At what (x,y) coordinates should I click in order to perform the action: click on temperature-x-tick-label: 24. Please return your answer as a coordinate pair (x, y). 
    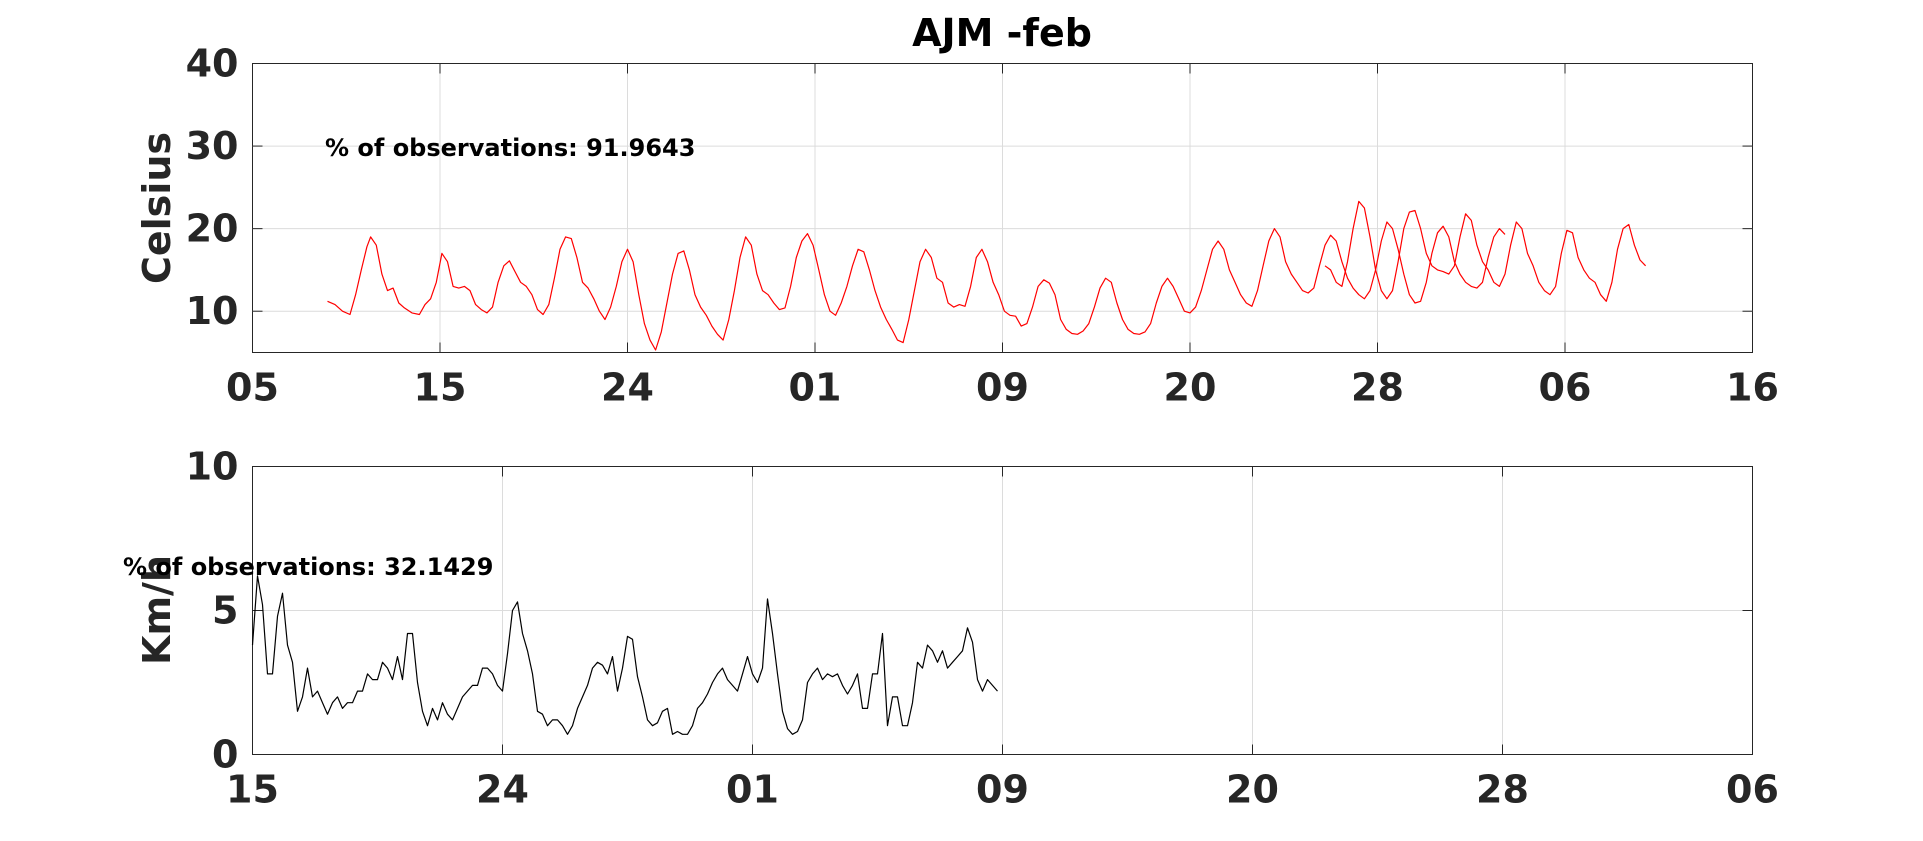
    Looking at the image, I should click on (627, 388).